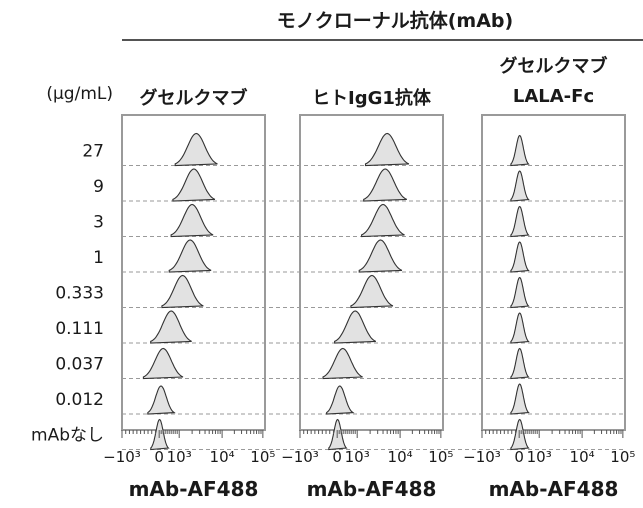 The height and width of the screenshot is (508, 643). Describe the element at coordinates (98, 223) in the screenshot. I see `row-label: 3` at that location.